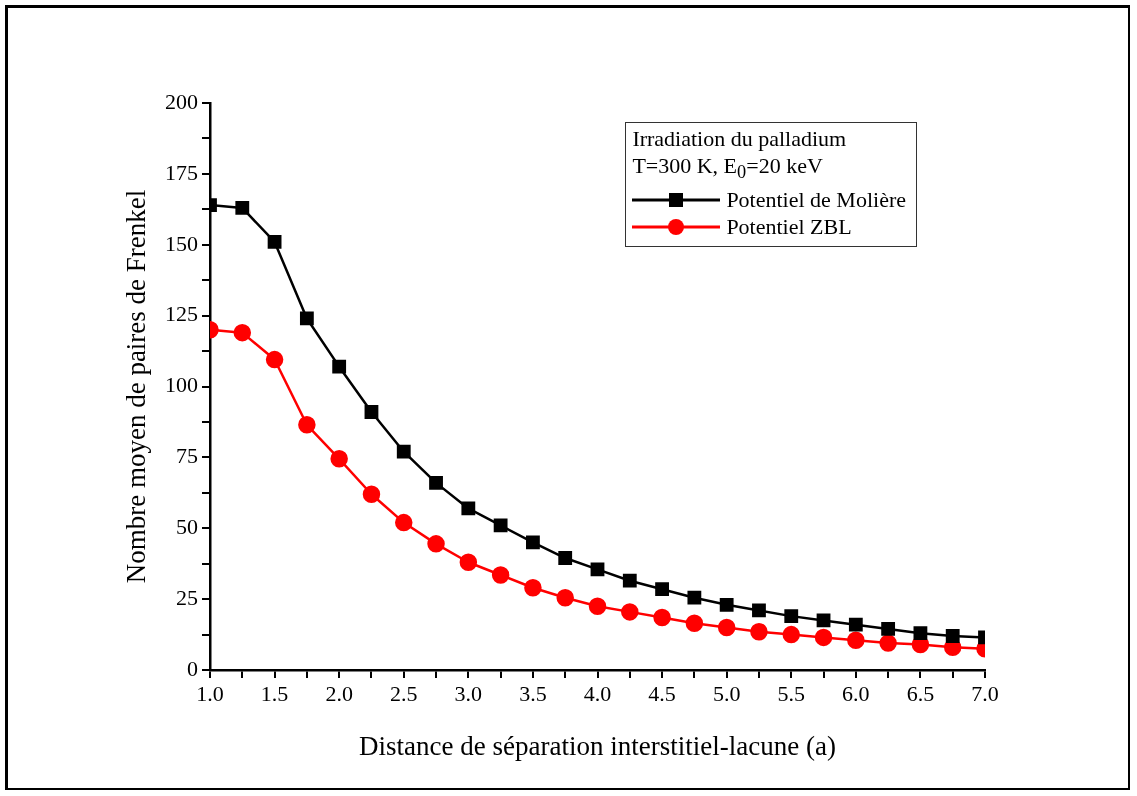 The image size is (1137, 796). Describe the element at coordinates (404, 693) in the screenshot. I see `x-tick-label: 2.5` at that location.